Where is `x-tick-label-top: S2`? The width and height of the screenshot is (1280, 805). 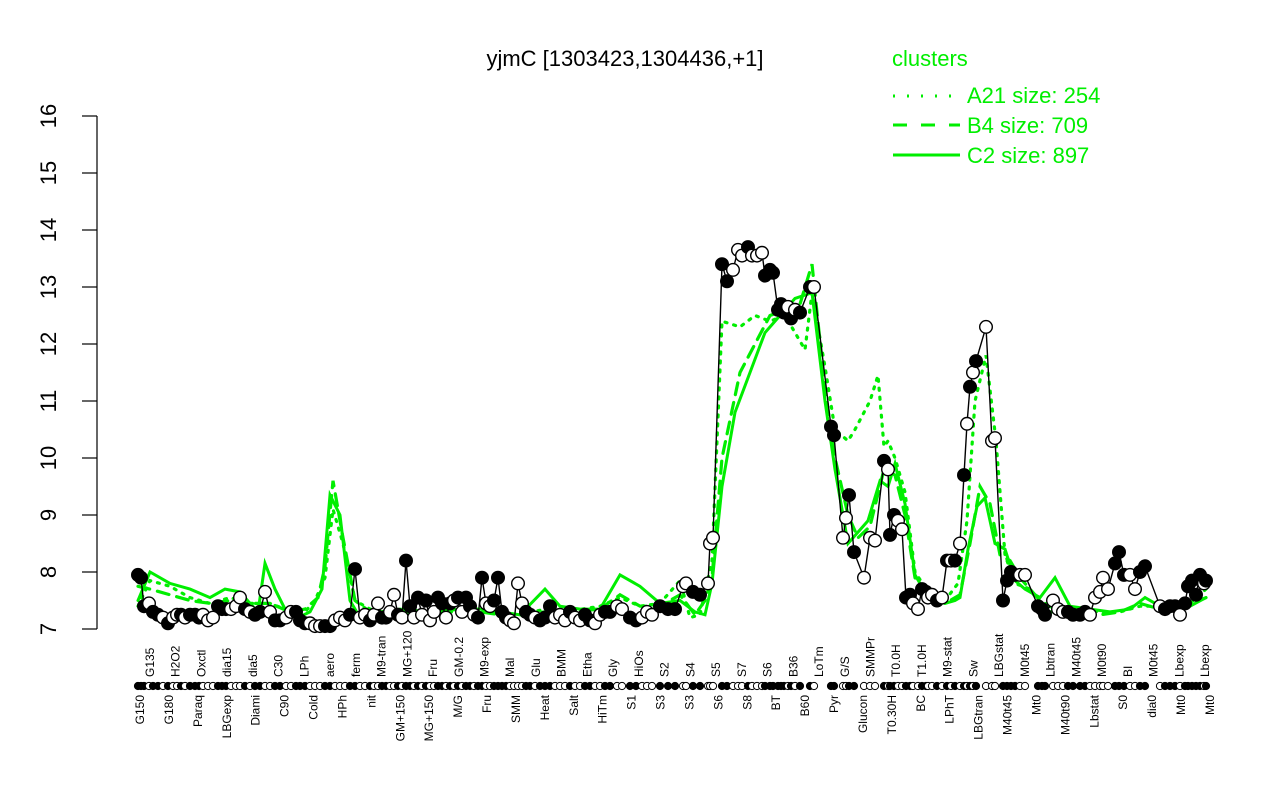
x-tick-label-top: S2 is located at coordinates (665, 669).